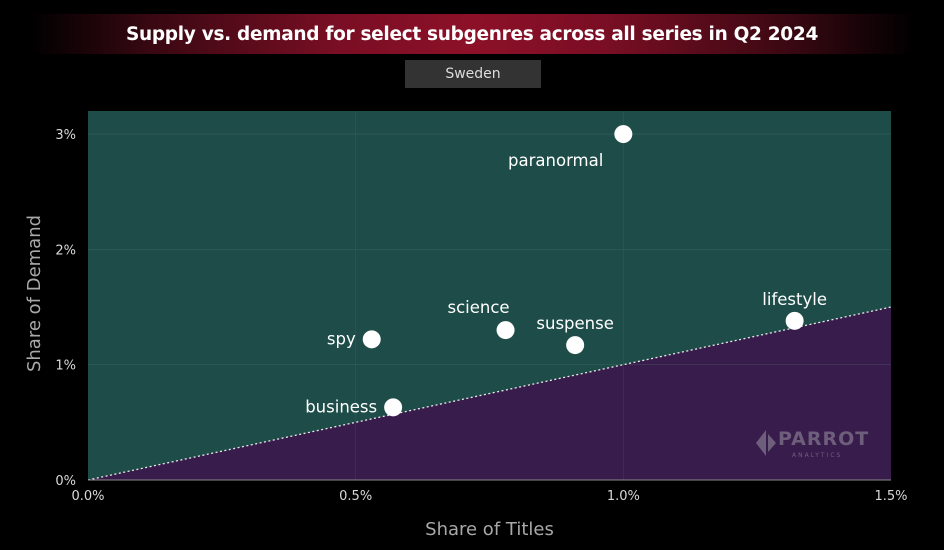 Image resolution: width=944 pixels, height=550 pixels. I want to click on point-label: science, so click(479, 307).